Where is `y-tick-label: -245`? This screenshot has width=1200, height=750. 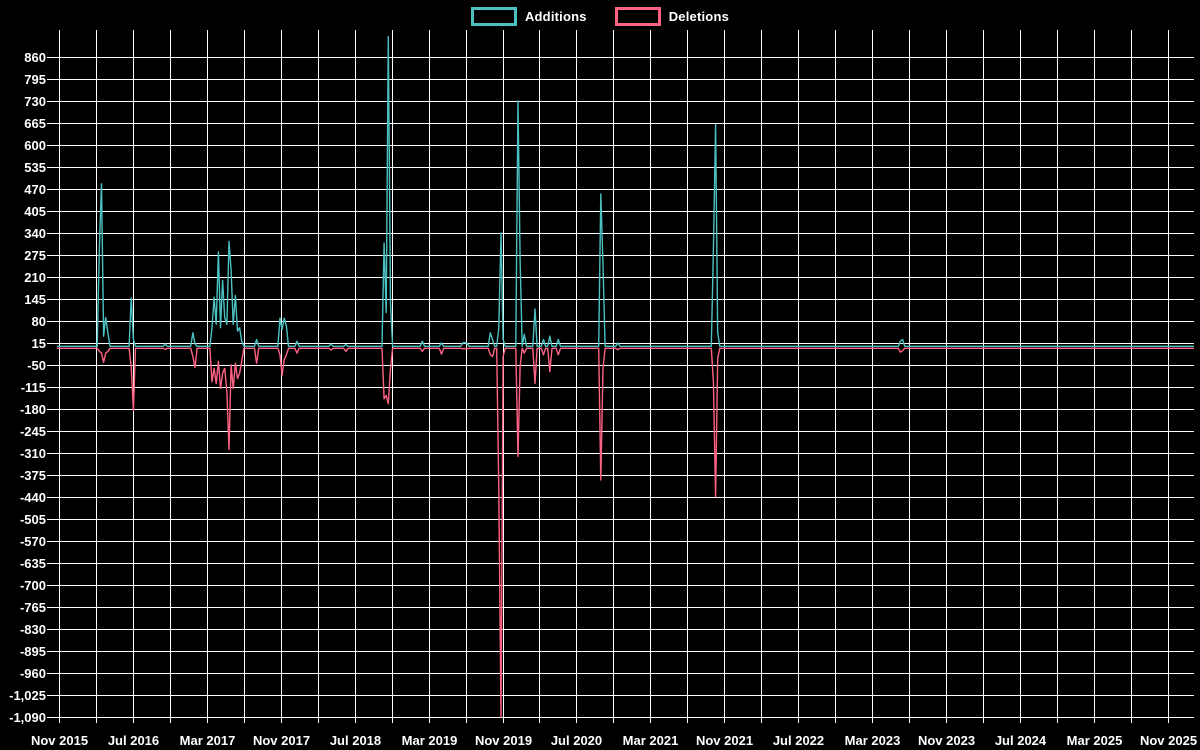
y-tick-label: -245 is located at coordinates (33, 431).